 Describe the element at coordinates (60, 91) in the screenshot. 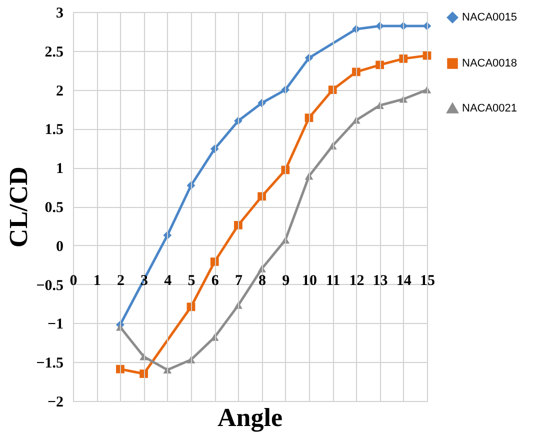

I see `y-tick-label: 2` at that location.